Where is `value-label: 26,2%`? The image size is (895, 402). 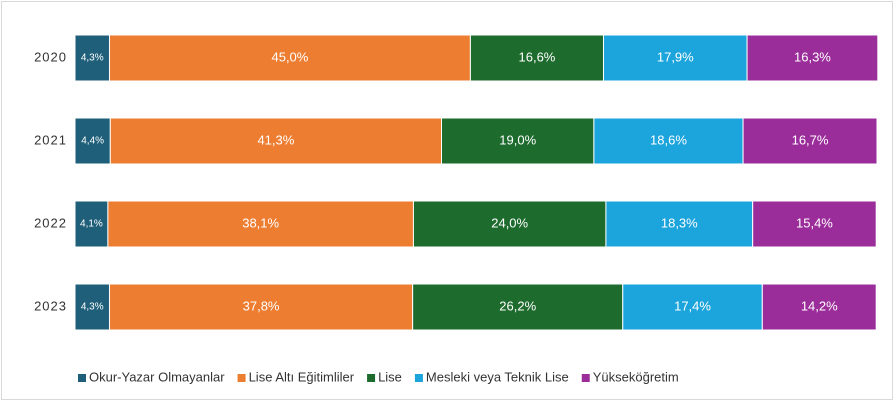 value-label: 26,2% is located at coordinates (517, 305).